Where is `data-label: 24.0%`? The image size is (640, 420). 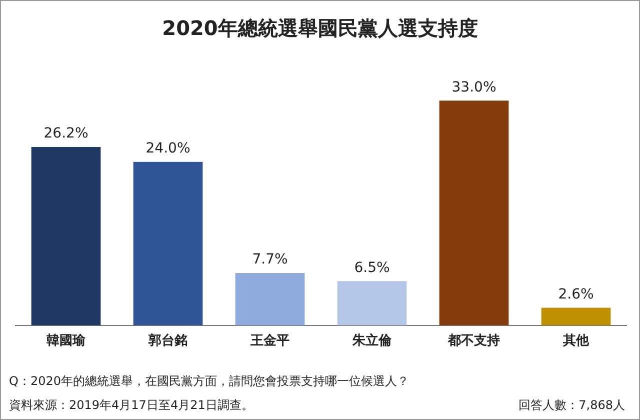 data-label: 24.0% is located at coordinates (168, 148).